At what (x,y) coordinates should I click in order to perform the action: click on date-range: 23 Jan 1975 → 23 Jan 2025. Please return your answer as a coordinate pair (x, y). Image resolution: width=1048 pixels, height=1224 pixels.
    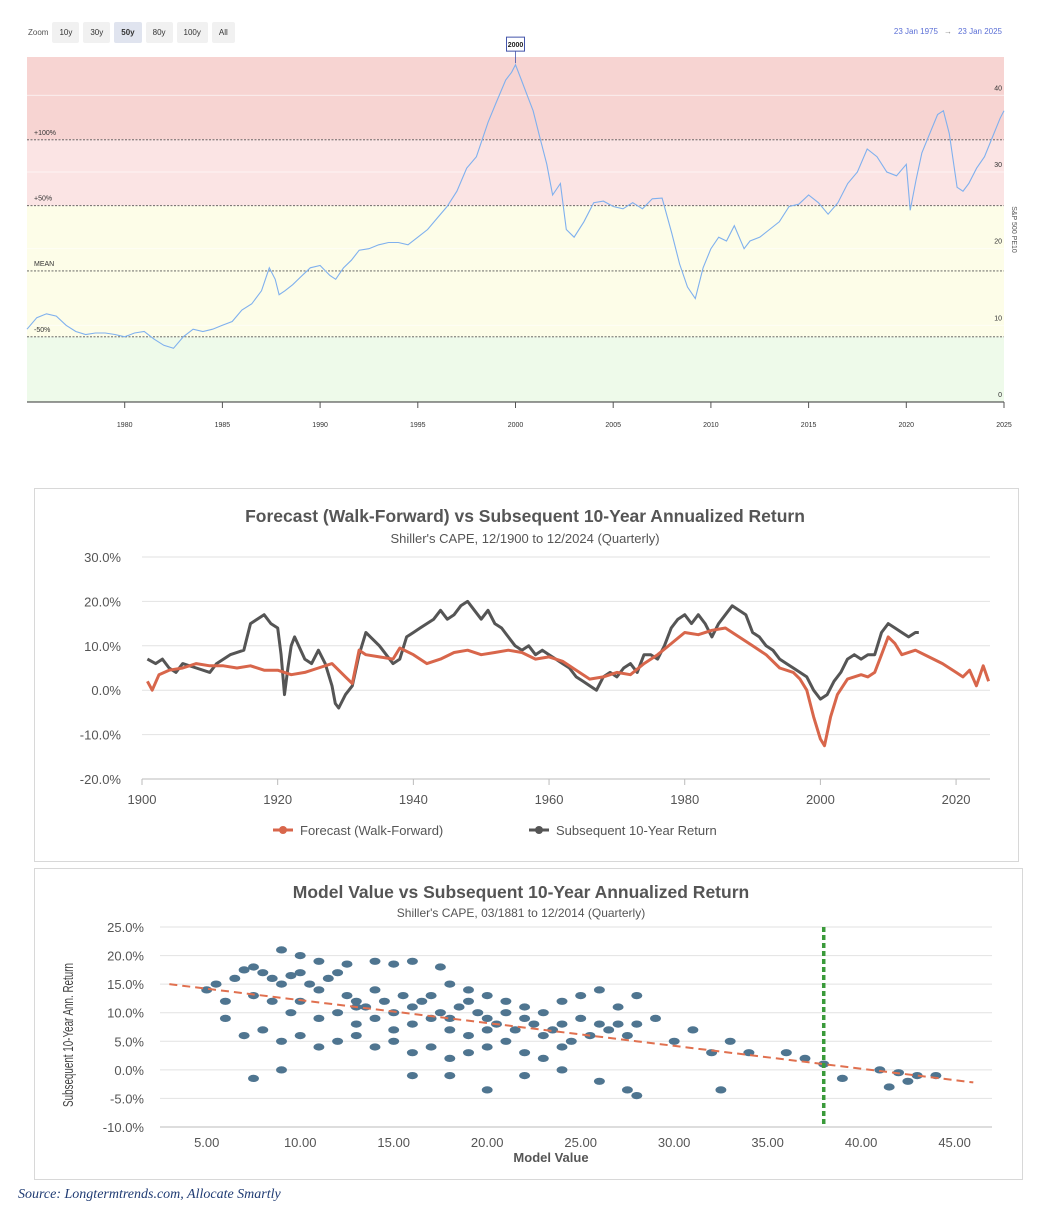
    Looking at the image, I should click on (948, 31).